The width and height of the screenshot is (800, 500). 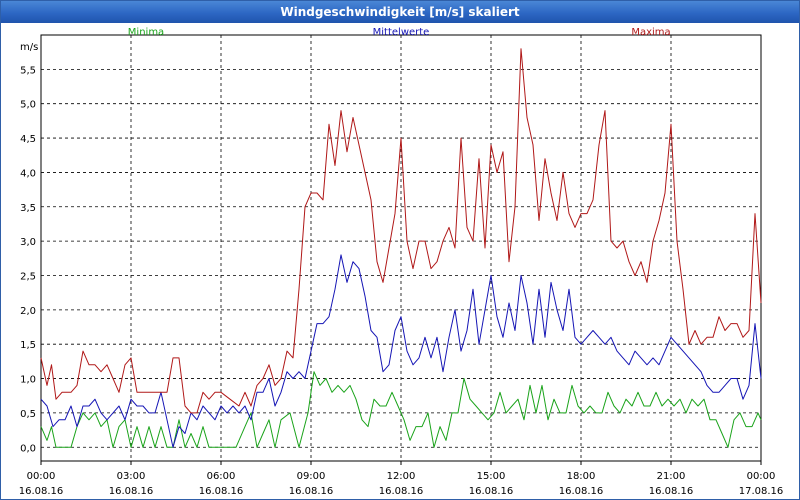 What do you see at coordinates (581, 476) in the screenshot?
I see `x-tick-time: 18:00` at bounding box center [581, 476].